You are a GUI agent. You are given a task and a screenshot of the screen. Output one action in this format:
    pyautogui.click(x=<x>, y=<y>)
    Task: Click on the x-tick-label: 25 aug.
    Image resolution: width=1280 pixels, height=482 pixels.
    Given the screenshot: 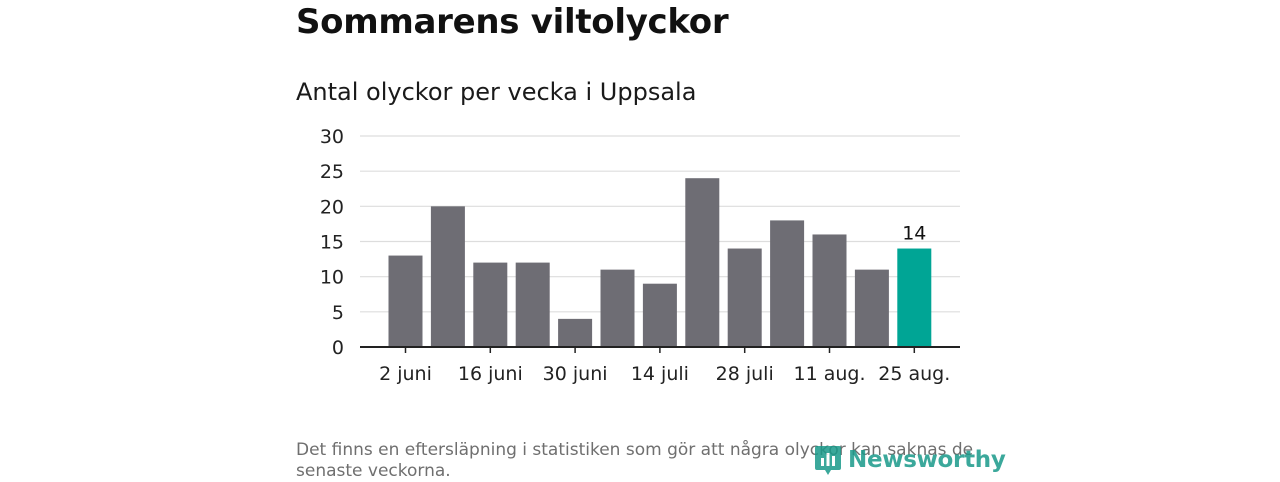 What is the action you would take?
    pyautogui.click(x=914, y=374)
    